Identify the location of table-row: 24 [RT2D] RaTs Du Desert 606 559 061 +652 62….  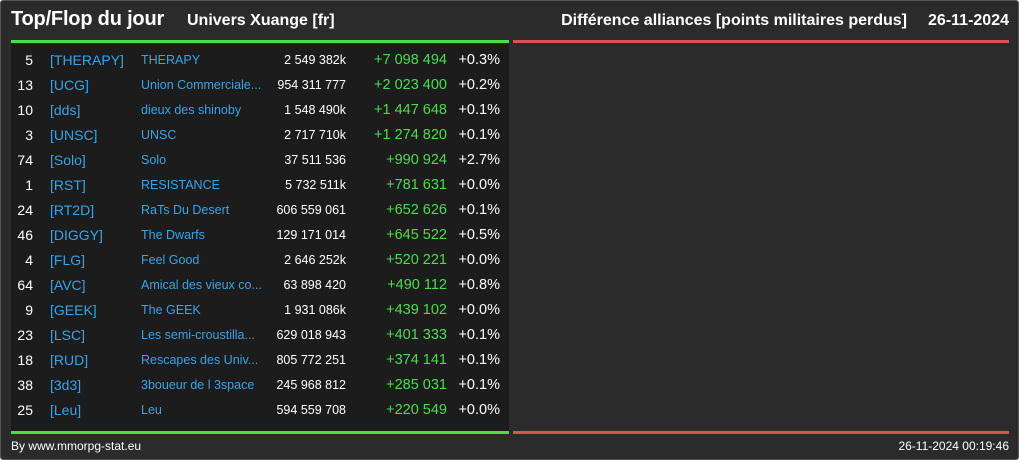
(260, 210).